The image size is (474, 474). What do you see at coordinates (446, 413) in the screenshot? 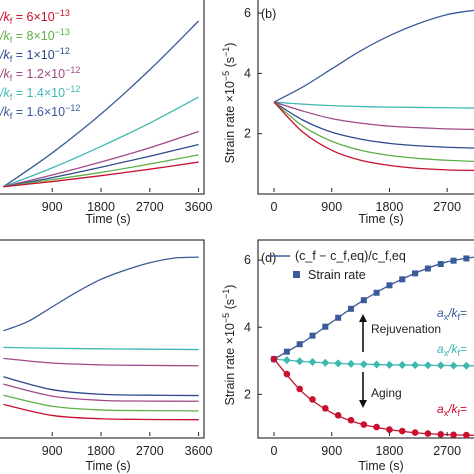
I see `panel-d-side-label-2-part-1: x` at bounding box center [446, 413].